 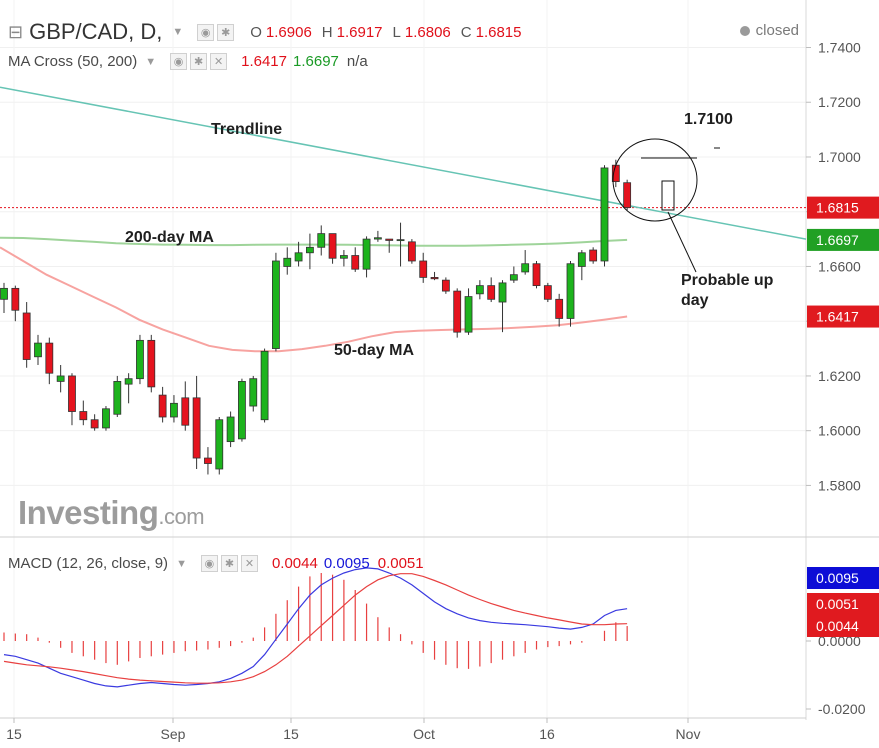 I want to click on symbol-title: GBP/CAD, D,, so click(x=96, y=31).